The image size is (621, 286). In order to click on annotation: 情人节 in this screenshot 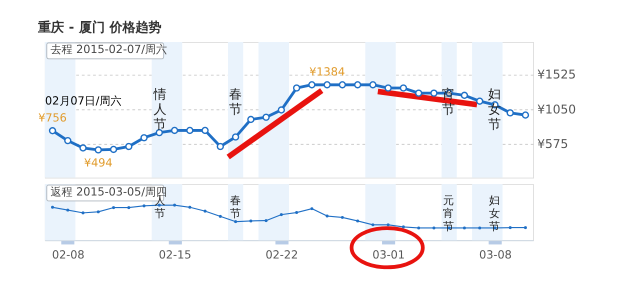, I will do `click(159, 109)`.